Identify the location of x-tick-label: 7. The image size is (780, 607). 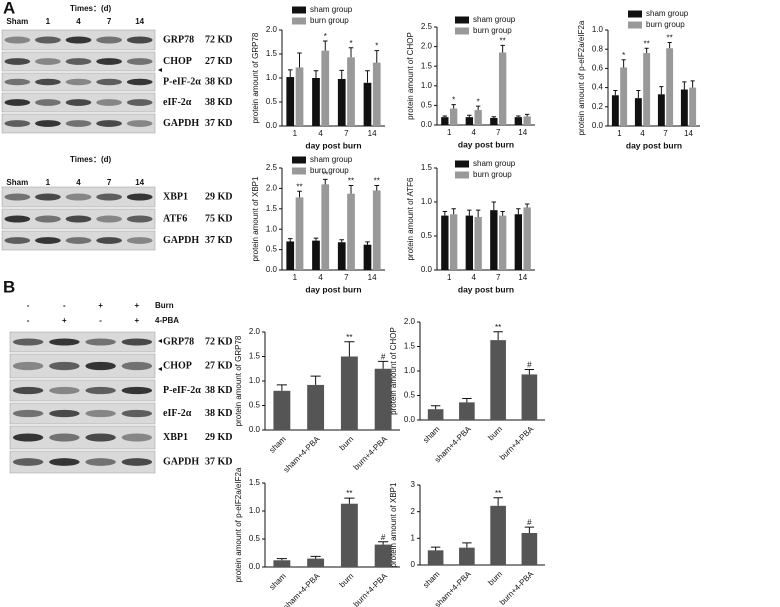
(346, 133).